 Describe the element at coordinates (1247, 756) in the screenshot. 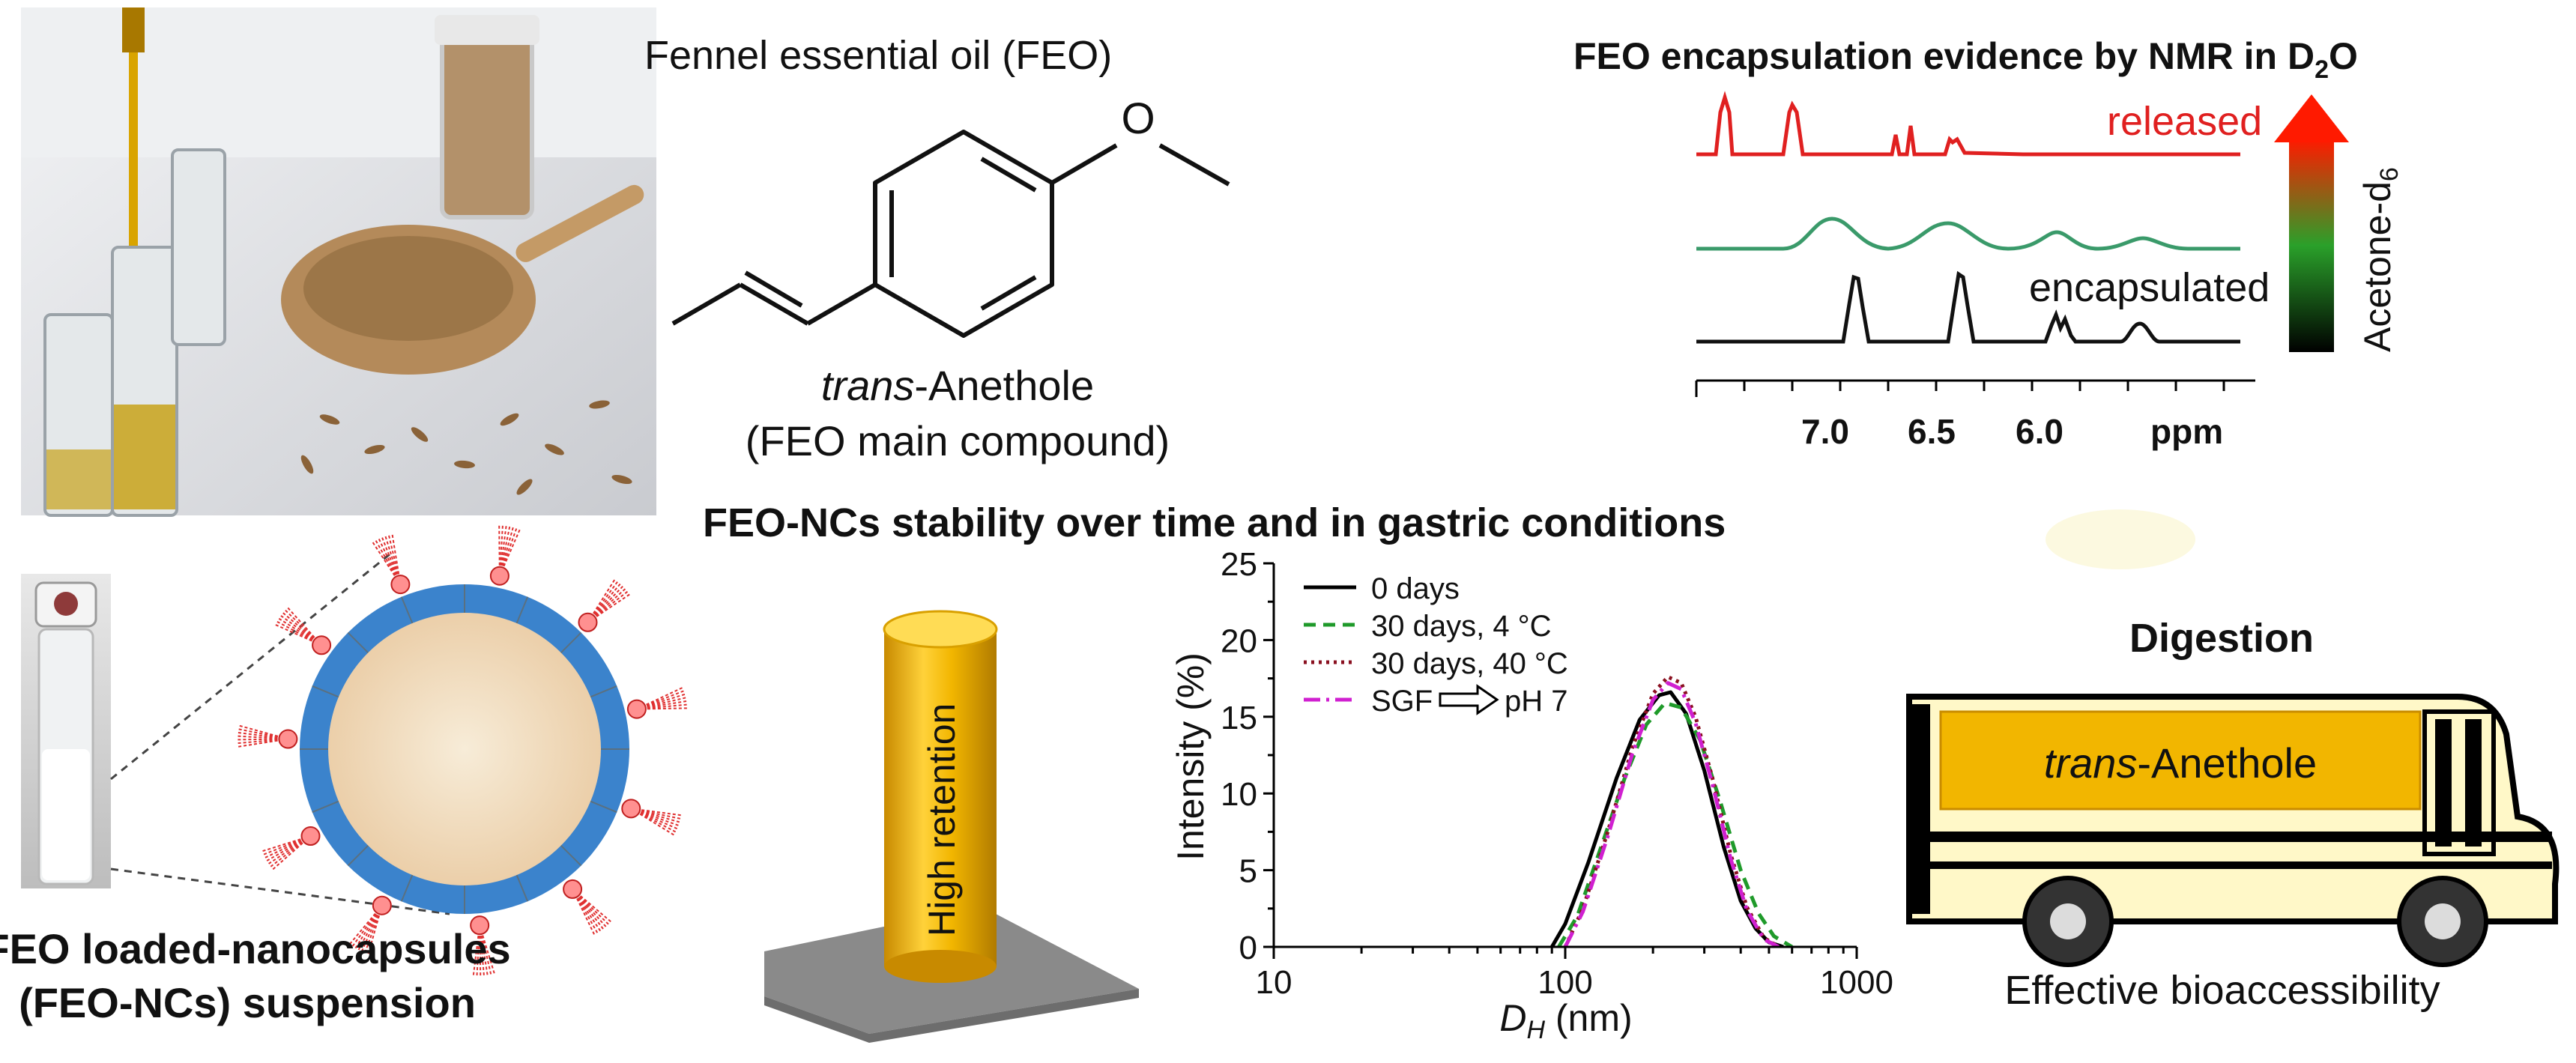

I see `y-axis-ticks: 0 5 10 15 20 25` at that location.